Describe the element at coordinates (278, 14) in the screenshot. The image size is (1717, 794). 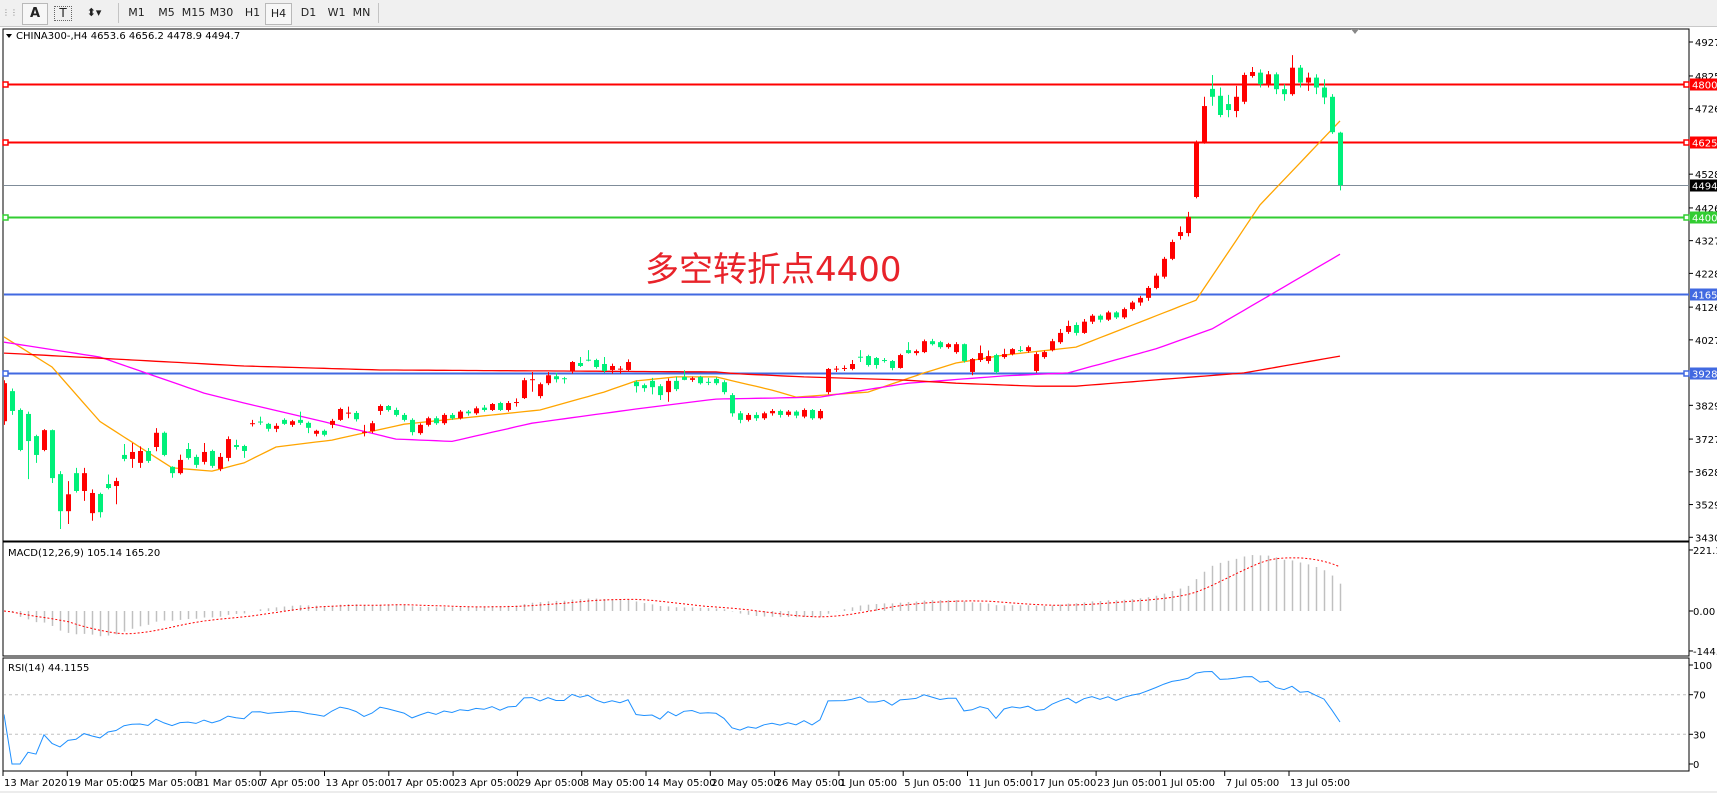
I see `timeframe-h4: H4` at that location.